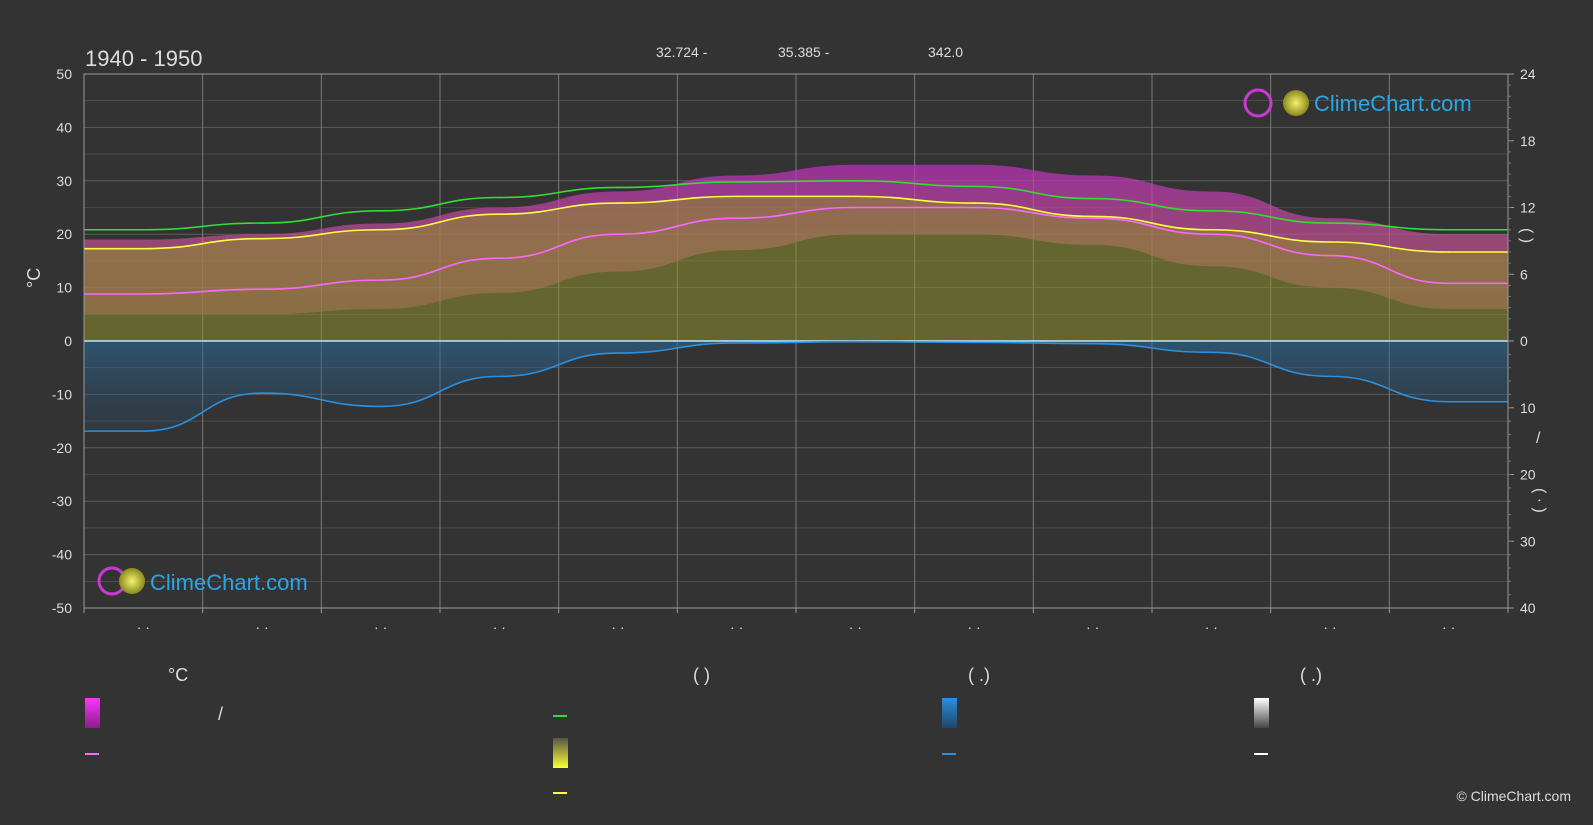  Describe the element at coordinates (1261, 754) in the screenshot. I see `legend-snow-line` at that location.